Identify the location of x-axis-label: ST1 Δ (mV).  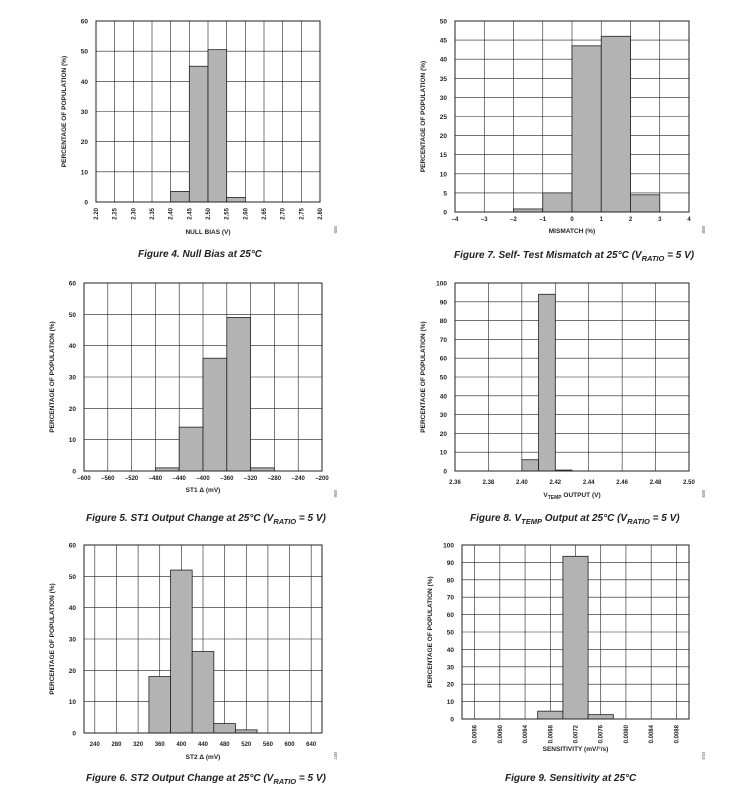
(203, 490).